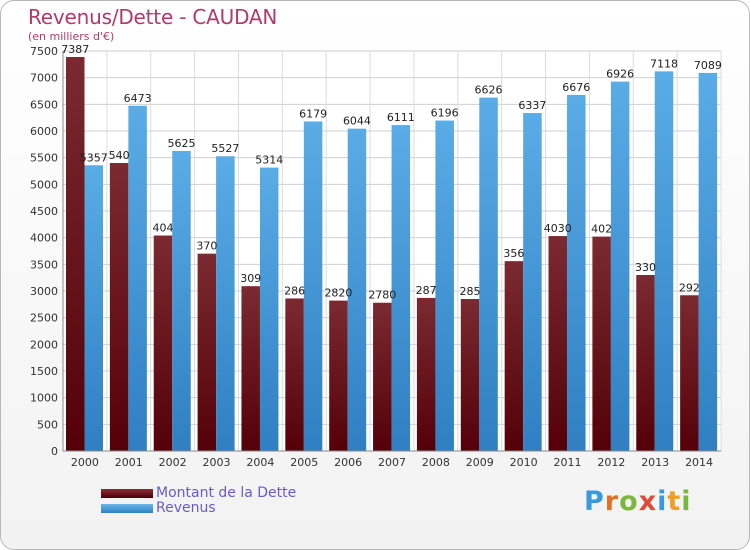 Image resolution: width=750 pixels, height=550 pixels. I want to click on data-label-revenus: 6337, so click(532, 105).